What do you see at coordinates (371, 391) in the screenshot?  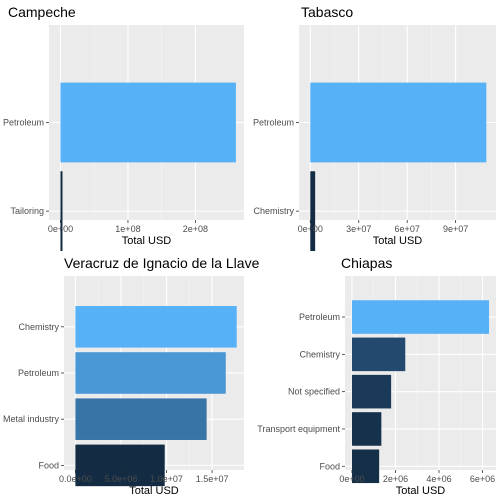 I see `bar-not-specified` at bounding box center [371, 391].